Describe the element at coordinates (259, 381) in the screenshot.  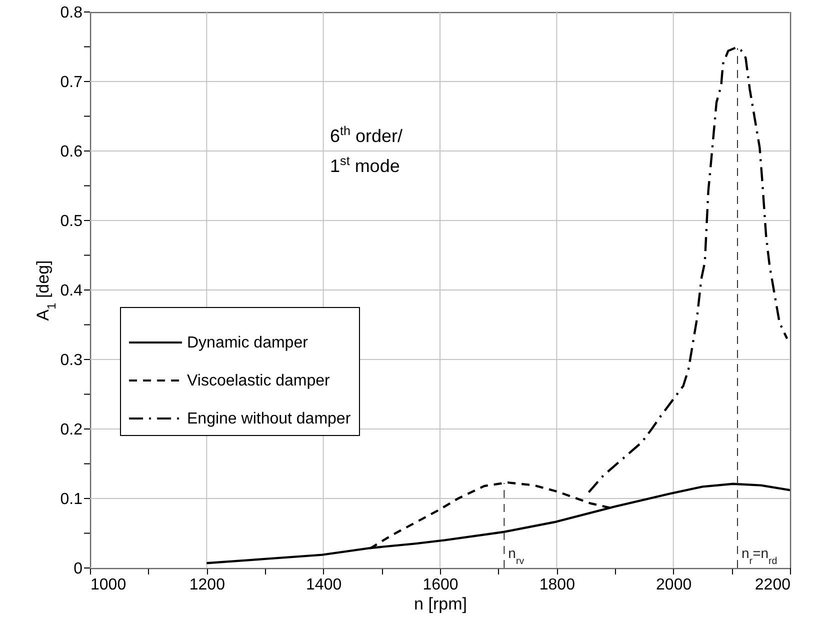
I see `legend-label: Viscoelastic damper` at that location.